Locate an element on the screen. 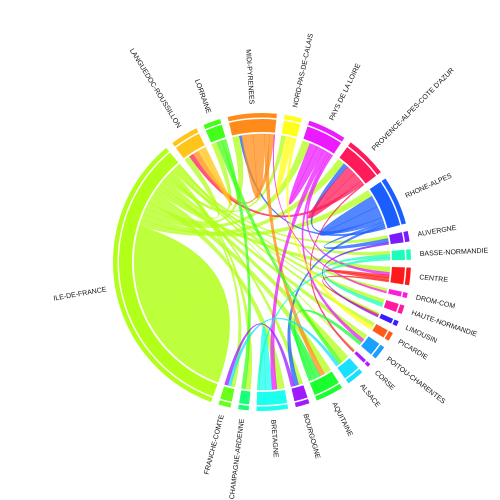  segment-label-ile-de-france: ILE-DE-FRANCE is located at coordinates (80, 294).